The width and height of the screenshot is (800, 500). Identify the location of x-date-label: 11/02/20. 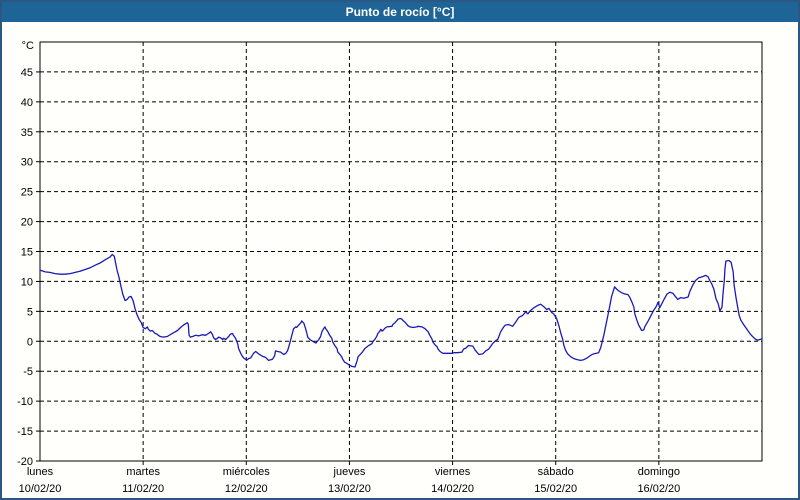
(143, 489).